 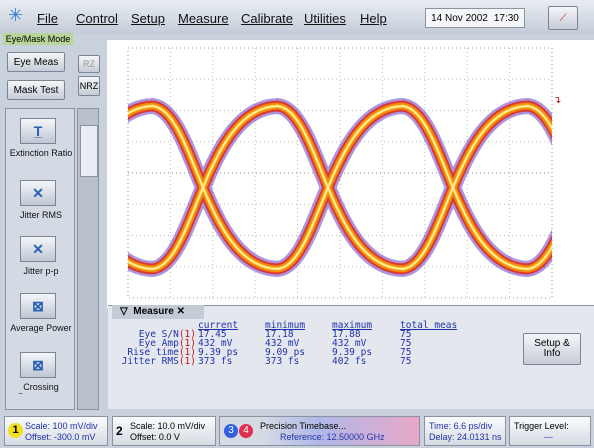 I want to click on row-label: Jitter RMS(1), so click(x=158, y=361).